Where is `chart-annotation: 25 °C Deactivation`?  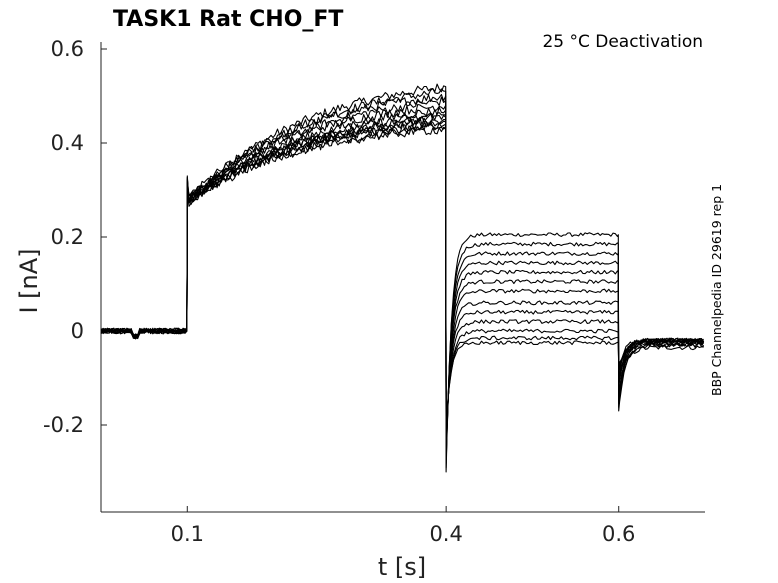 chart-annotation: 25 °C Deactivation is located at coordinates (622, 42).